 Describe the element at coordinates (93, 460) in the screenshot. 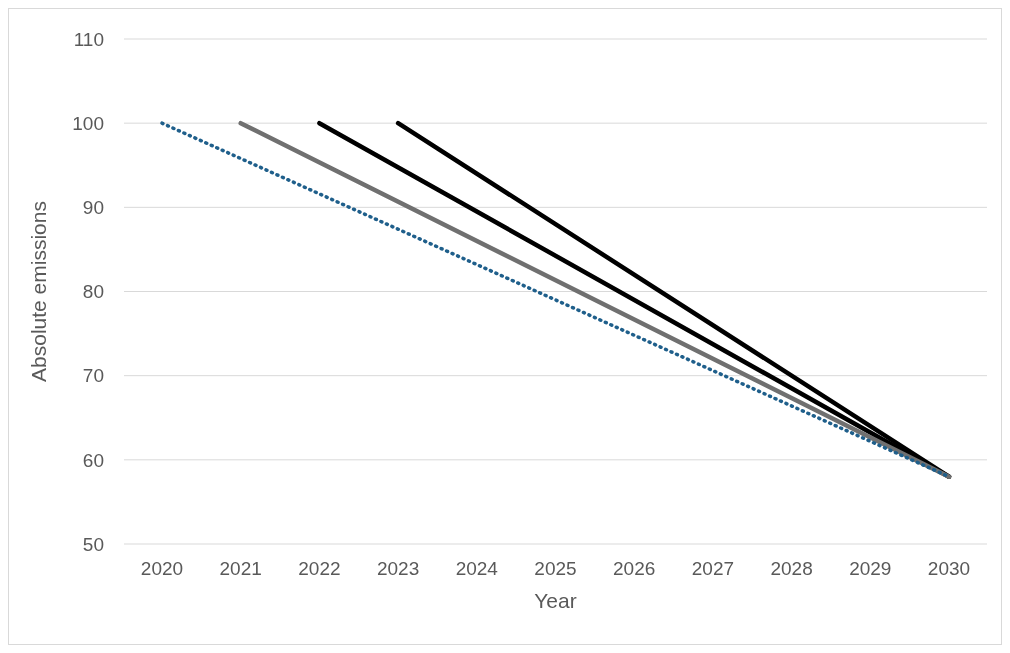

I see `y-tick-label: 60` at that location.